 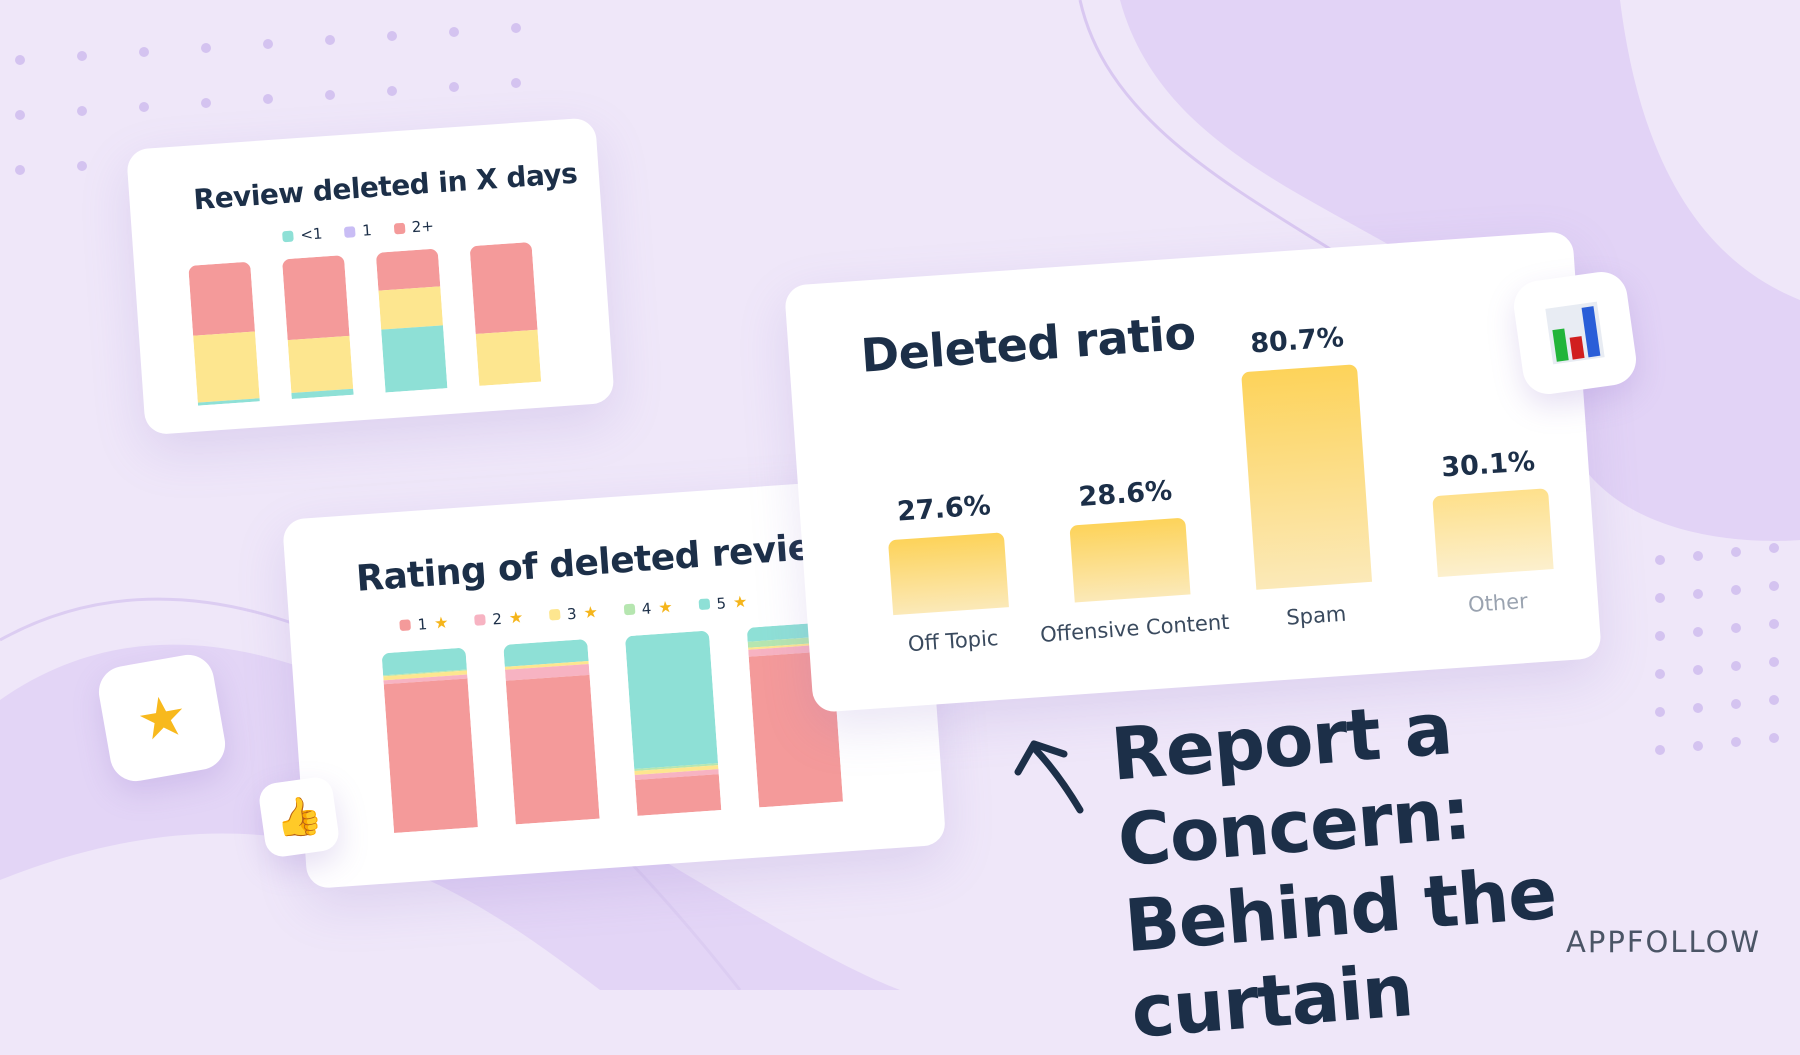 I want to click on legend-label: 2, so click(x=497, y=619).